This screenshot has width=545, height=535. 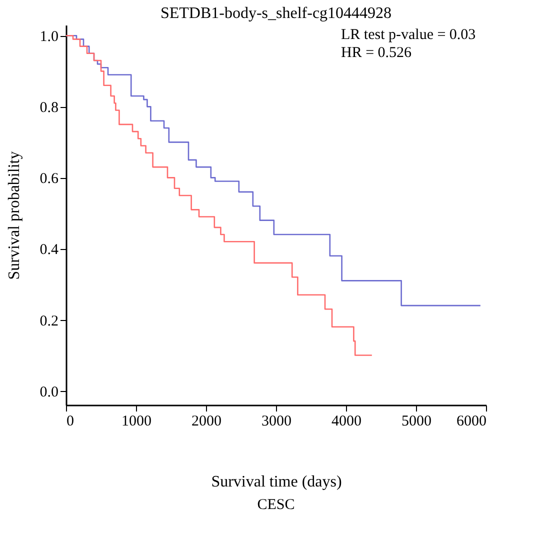 I want to click on x-tick-label: 2000, so click(x=207, y=422).